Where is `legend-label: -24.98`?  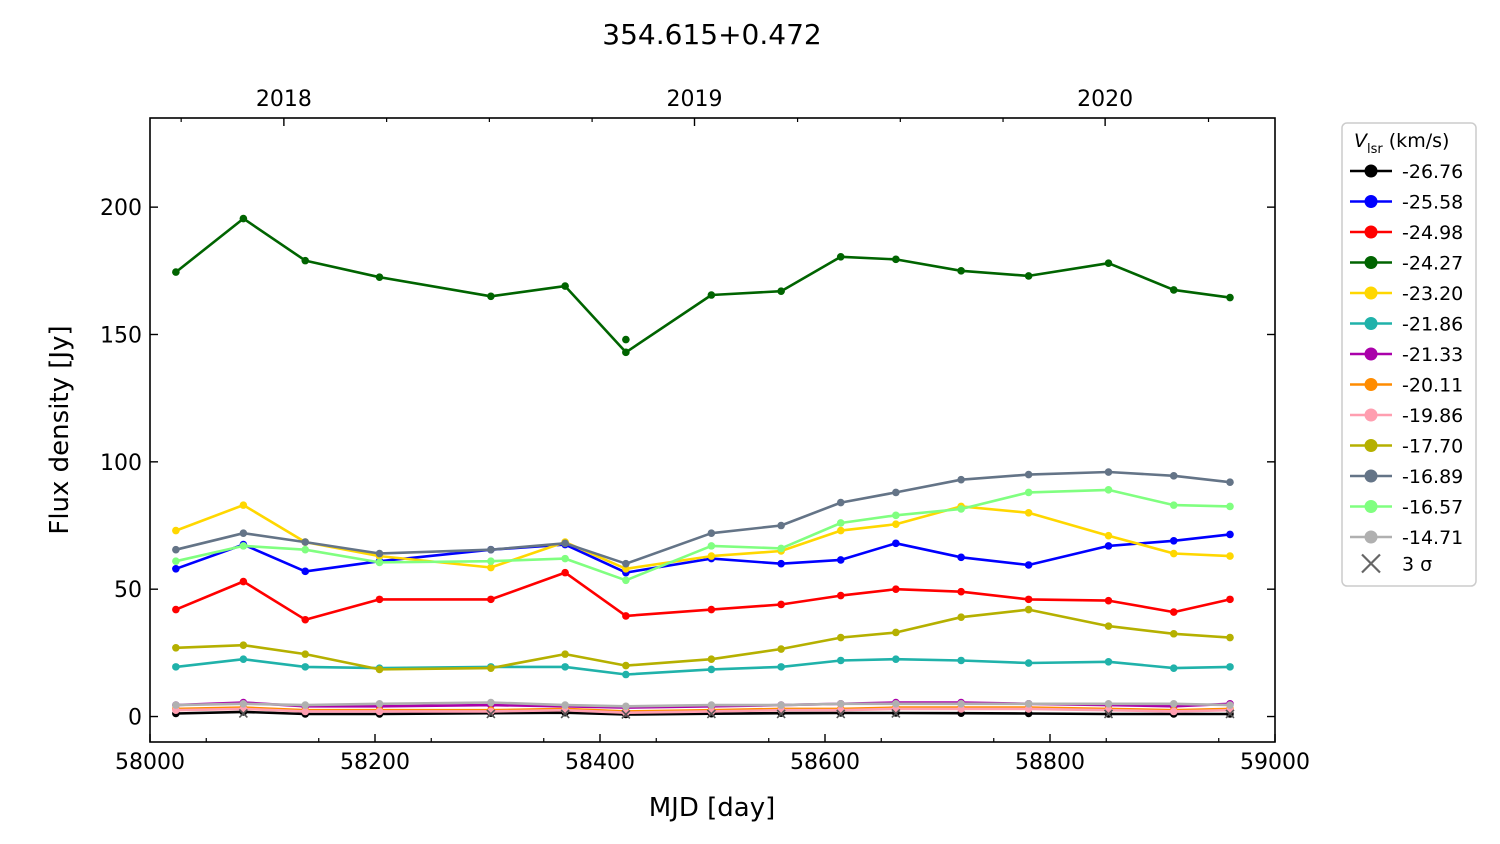 legend-label: -24.98 is located at coordinates (1432, 233).